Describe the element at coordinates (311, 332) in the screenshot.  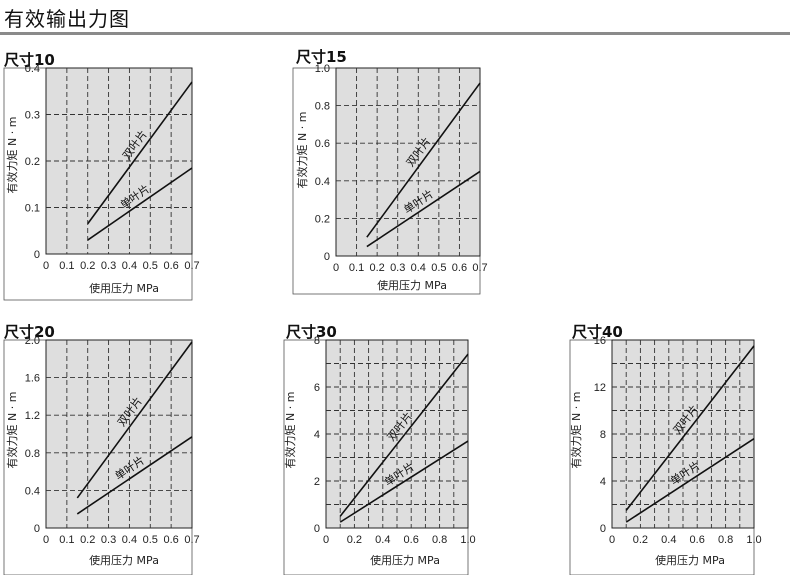
I see `chart-size-label: 尺寸30` at that location.